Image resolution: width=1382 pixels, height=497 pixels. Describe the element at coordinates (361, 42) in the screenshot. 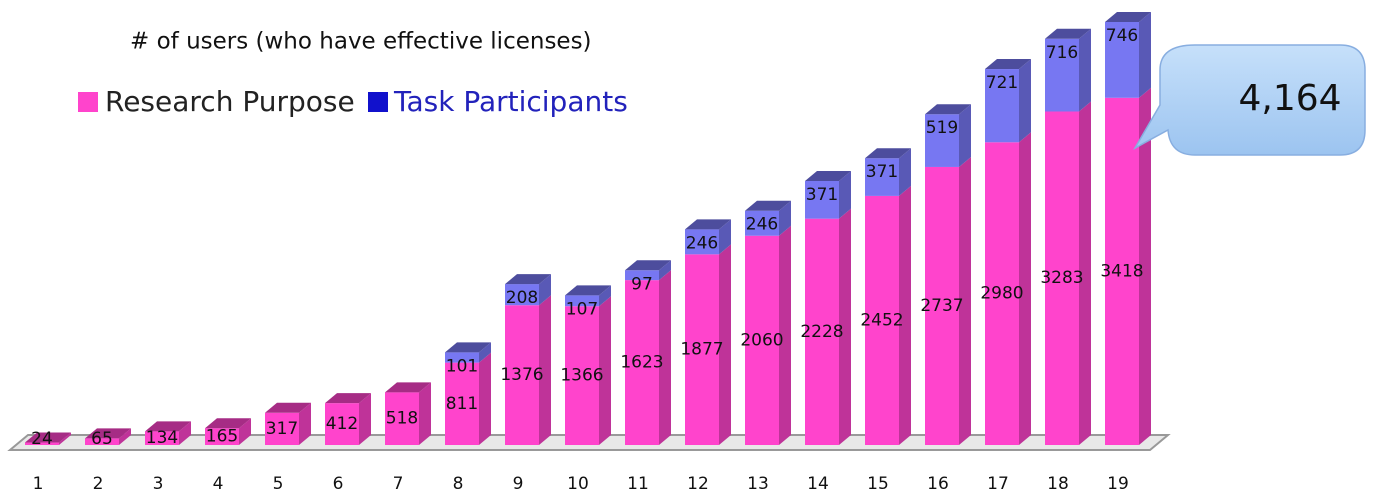

I see `chart-title: # of users (who have effective licenses)` at that location.